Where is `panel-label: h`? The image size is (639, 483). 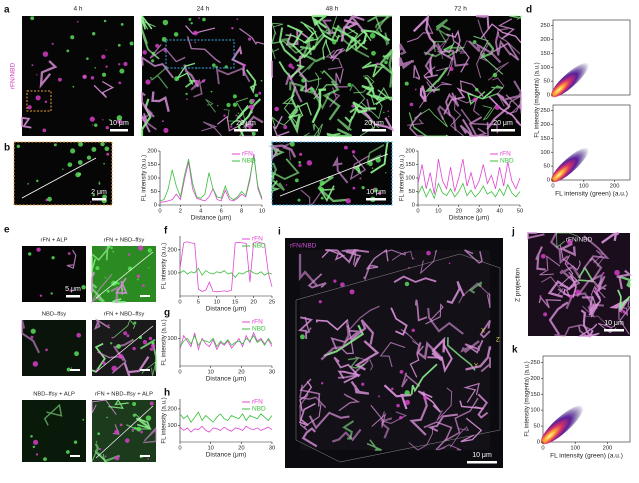 panel-label: h is located at coordinates (167, 393).